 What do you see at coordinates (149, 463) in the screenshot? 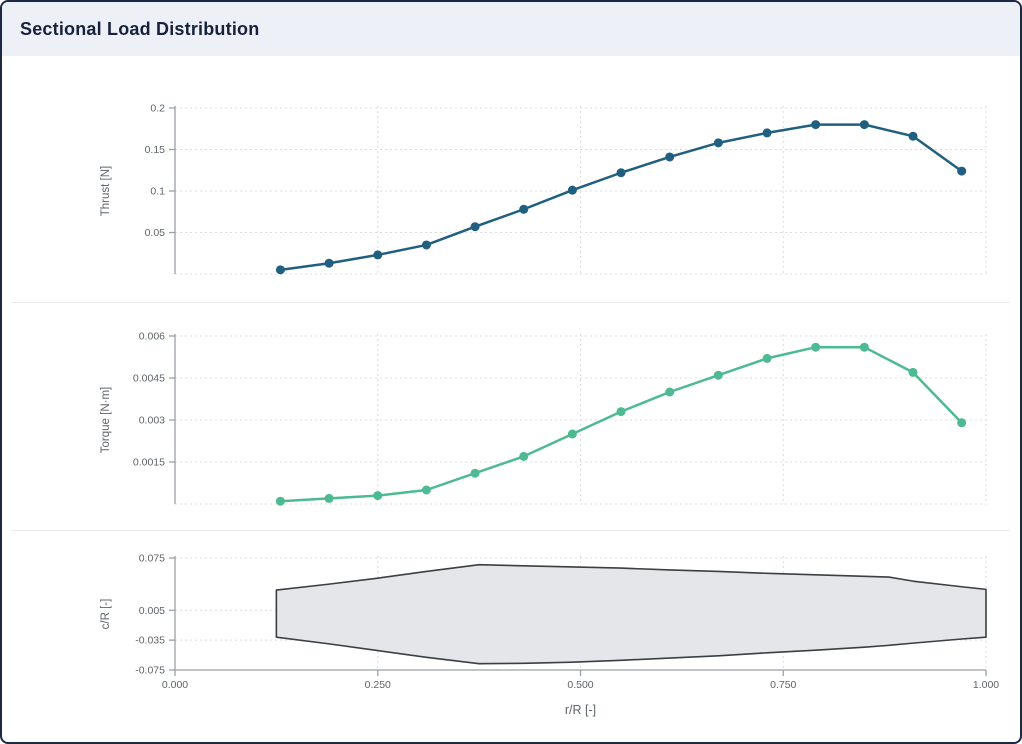
I see `tick-label: 0.0015` at bounding box center [149, 463].